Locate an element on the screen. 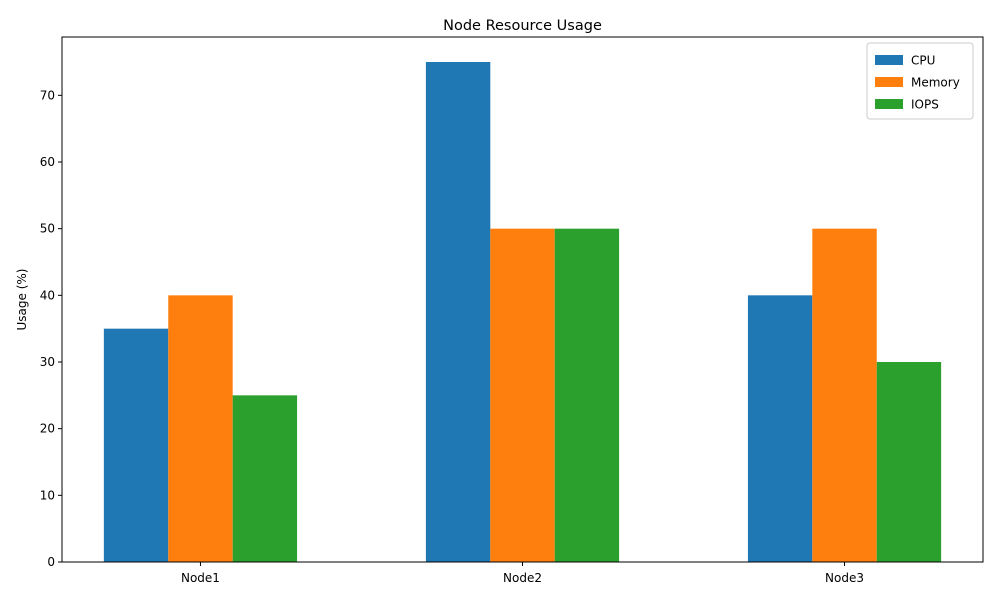 The height and width of the screenshot is (604, 1000). legend-swatch-iops is located at coordinates (889, 104).